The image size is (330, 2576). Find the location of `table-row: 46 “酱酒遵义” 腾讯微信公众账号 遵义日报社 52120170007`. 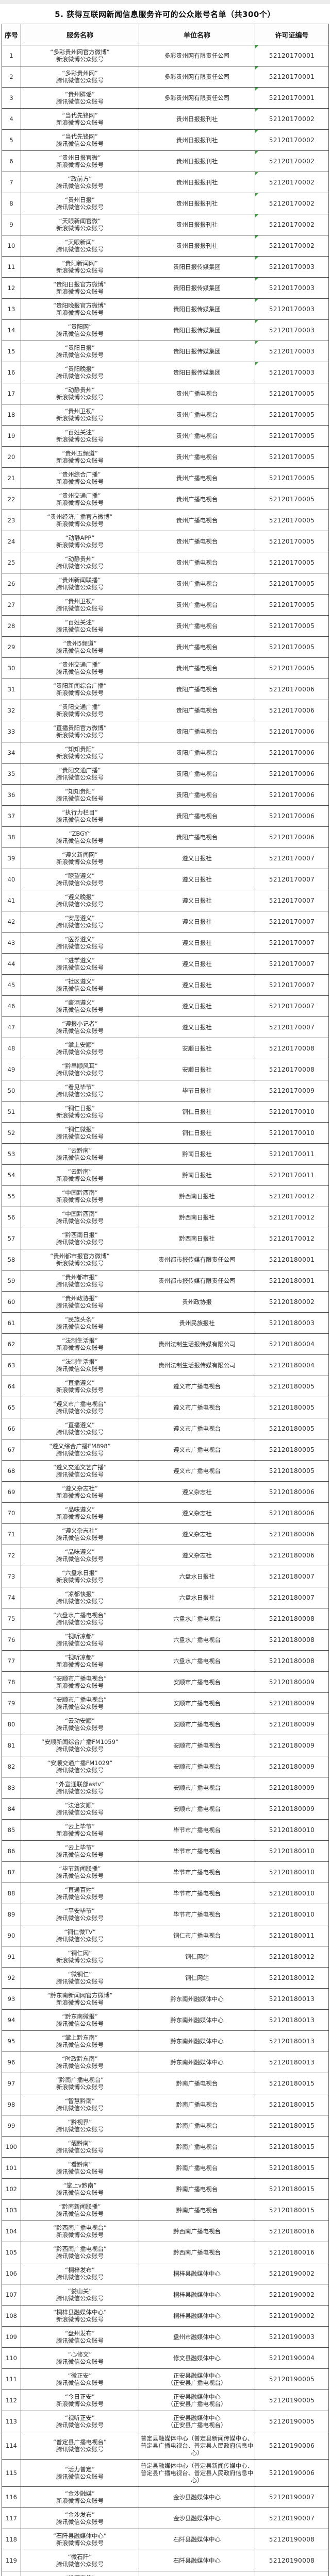

table-row: 46 “酱酒遵义” 腾讯微信公众账号 遵义日报社 52120170007 is located at coordinates (165, 1006).